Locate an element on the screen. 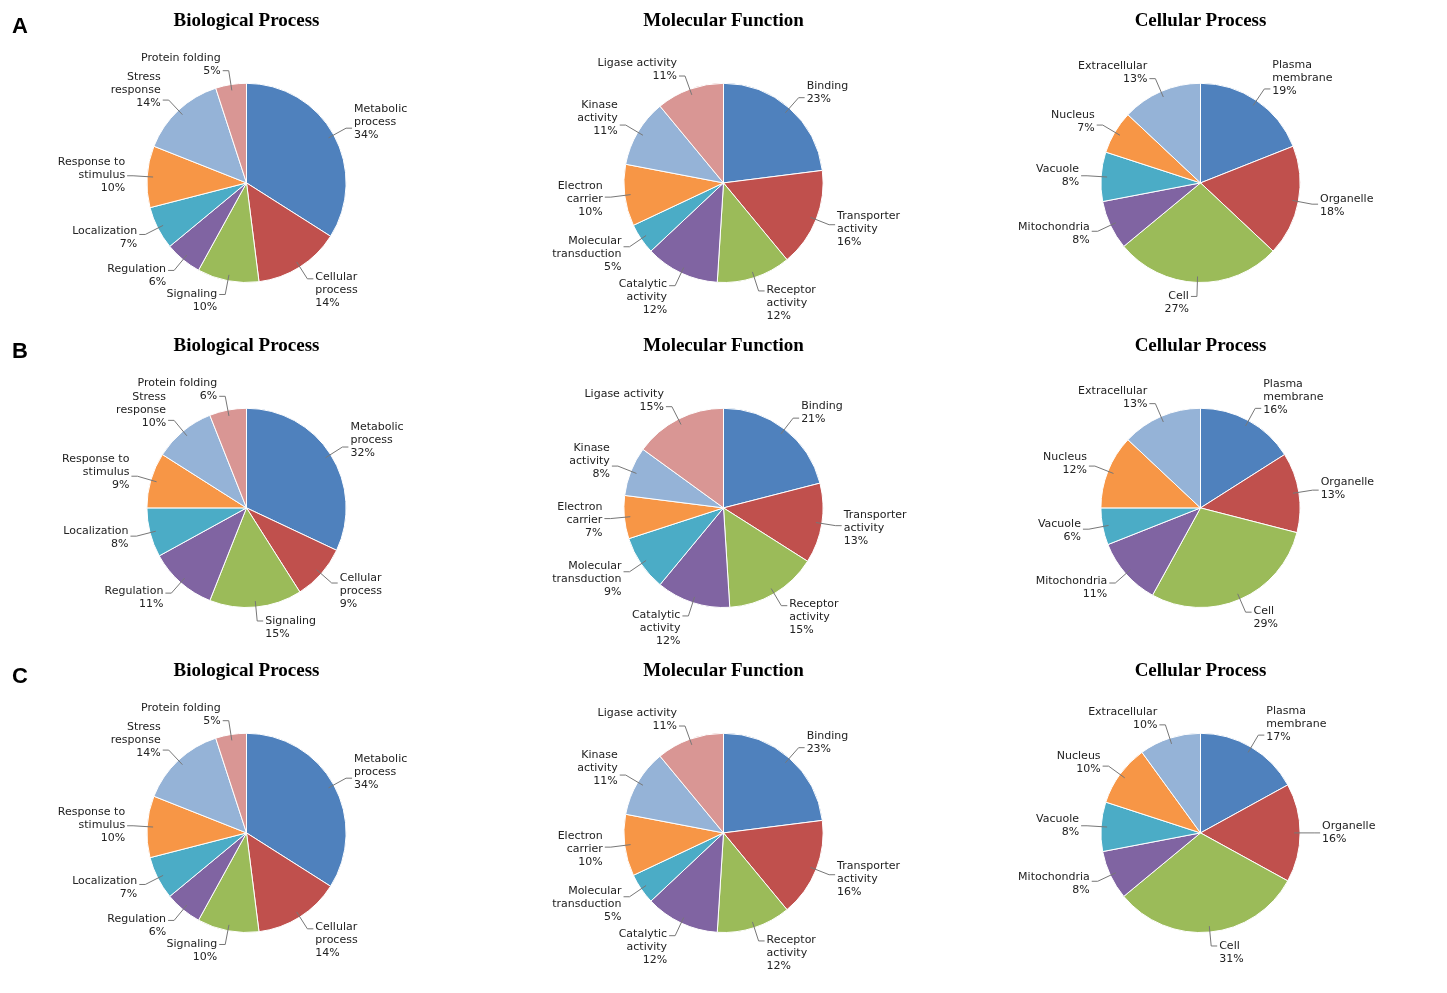  slice-label: Response to stimulus is located at coordinates (96, 465).